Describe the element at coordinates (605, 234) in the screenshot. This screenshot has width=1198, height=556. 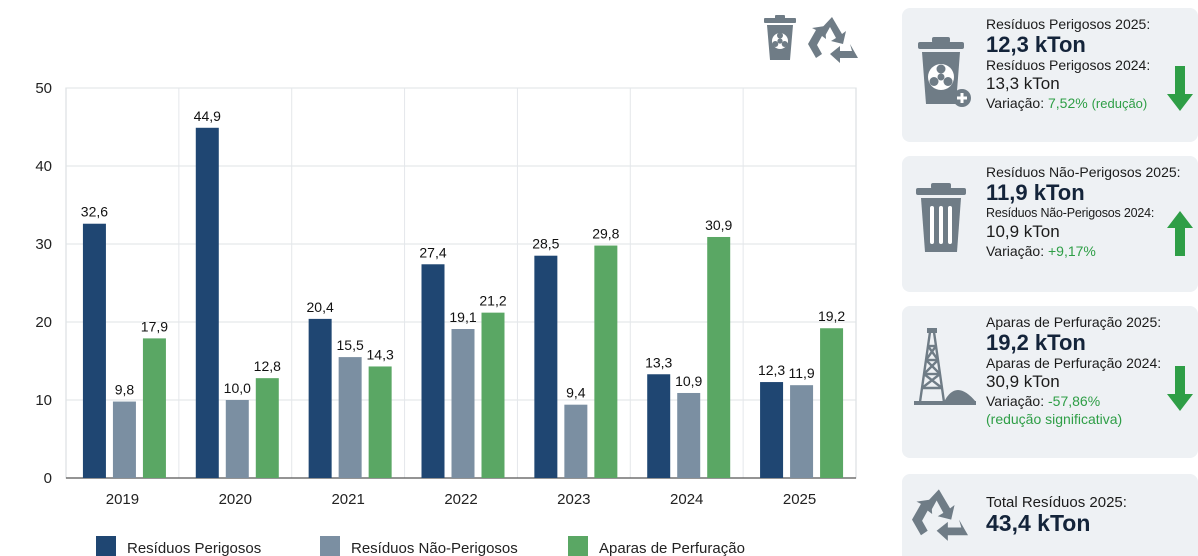
I see `data-label: 29,8` at that location.